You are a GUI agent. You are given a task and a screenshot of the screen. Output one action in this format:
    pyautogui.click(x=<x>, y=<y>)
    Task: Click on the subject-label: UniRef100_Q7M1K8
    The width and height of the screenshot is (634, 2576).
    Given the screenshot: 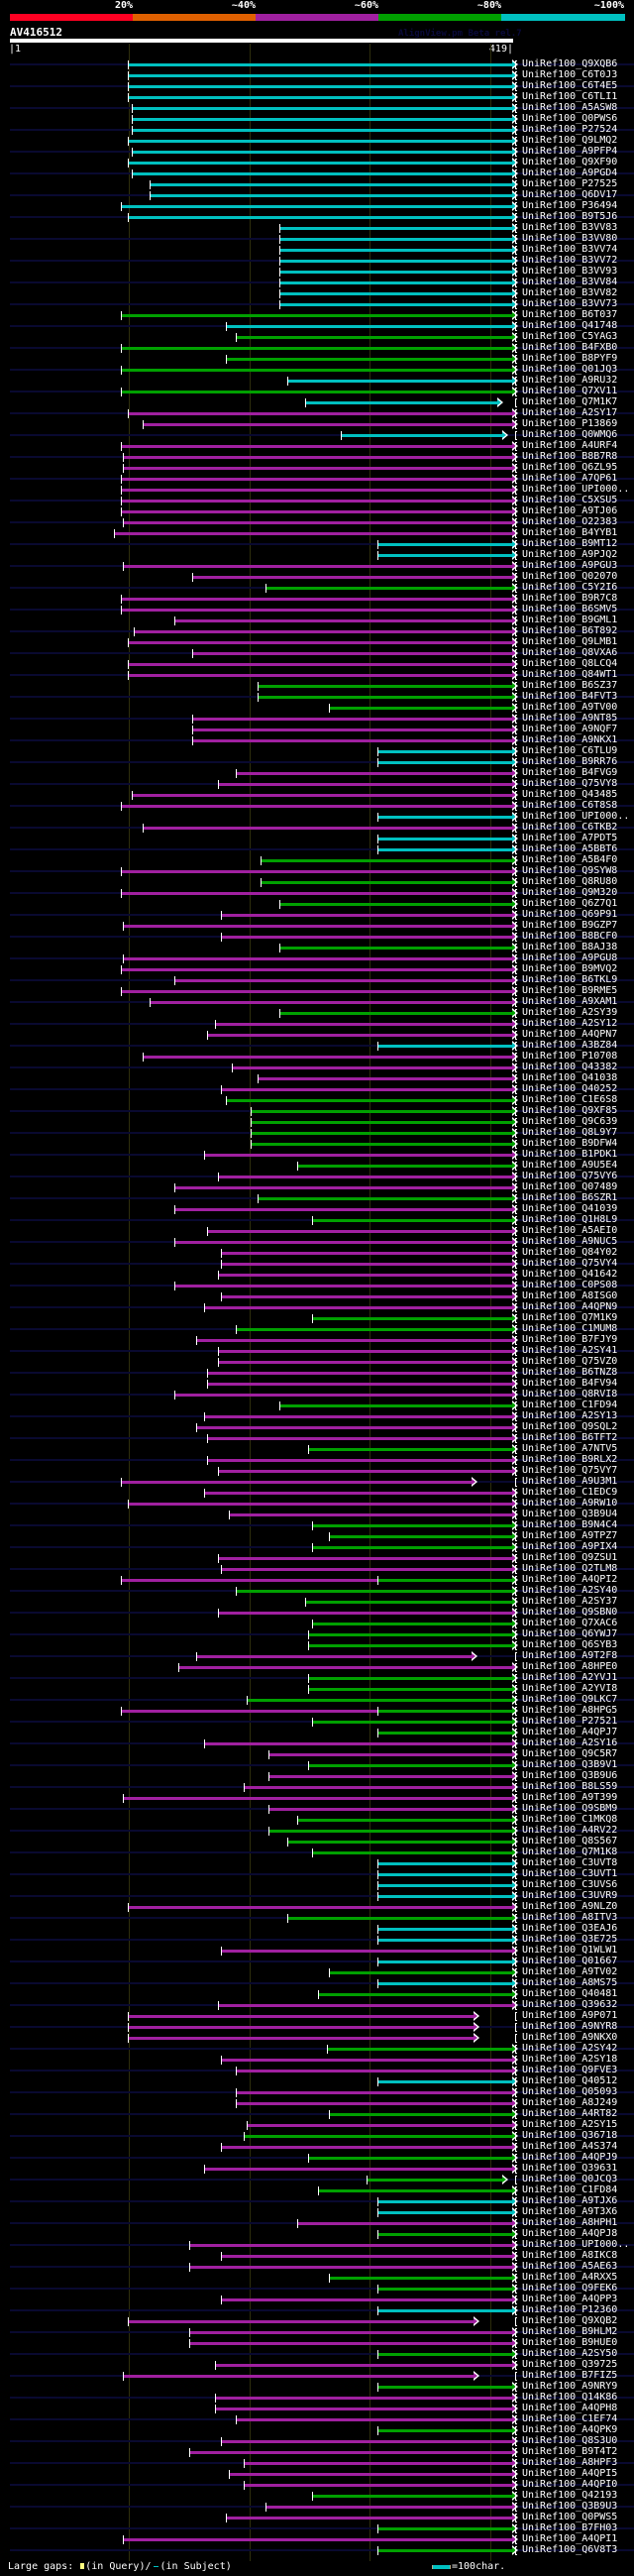 What is the action you would take?
    pyautogui.click(x=570, y=1852)
    